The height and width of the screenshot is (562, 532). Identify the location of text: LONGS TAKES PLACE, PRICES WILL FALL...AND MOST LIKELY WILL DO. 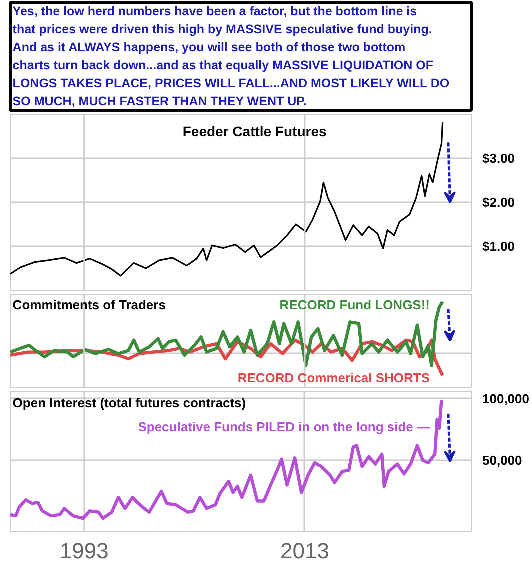
(231, 83).